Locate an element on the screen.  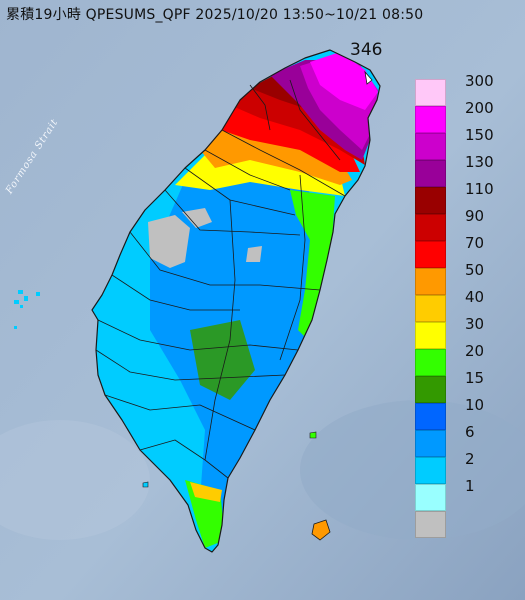
green-island is located at coordinates (313, 435).